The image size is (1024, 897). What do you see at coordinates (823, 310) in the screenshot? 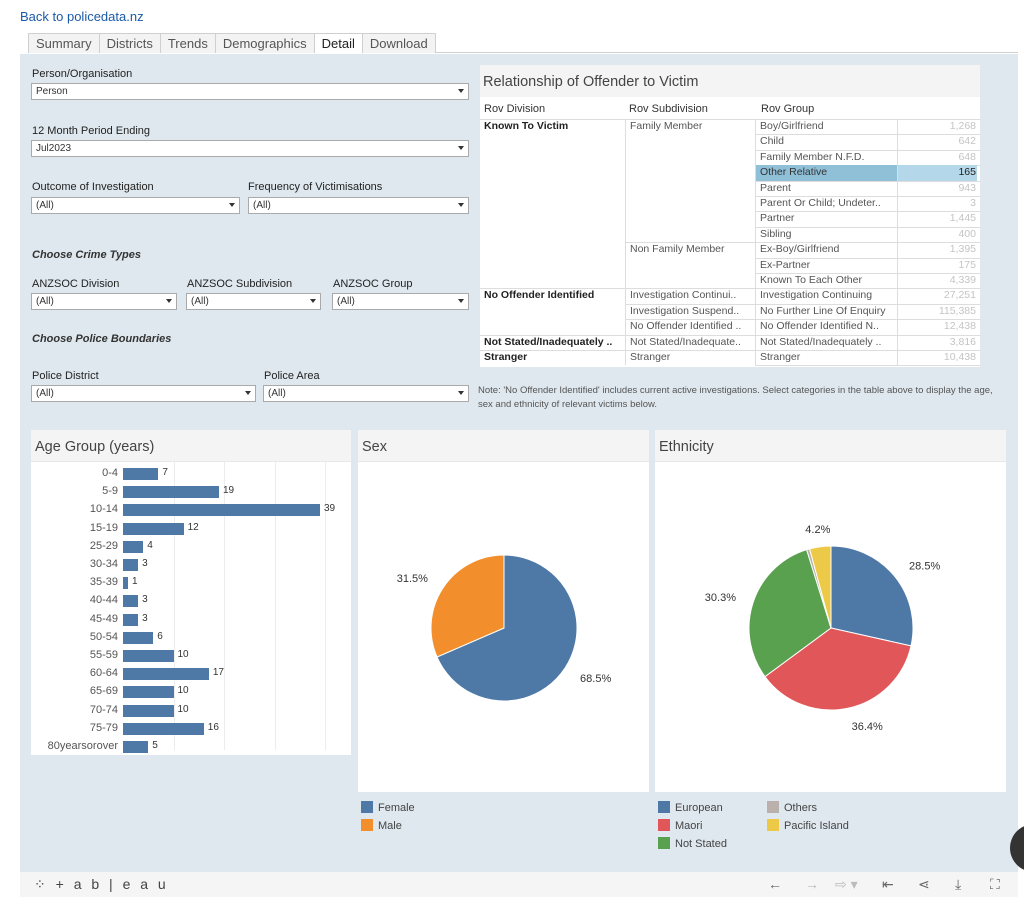
I see `rov-group-cell: No Further Line Of Enquiry` at bounding box center [823, 310].